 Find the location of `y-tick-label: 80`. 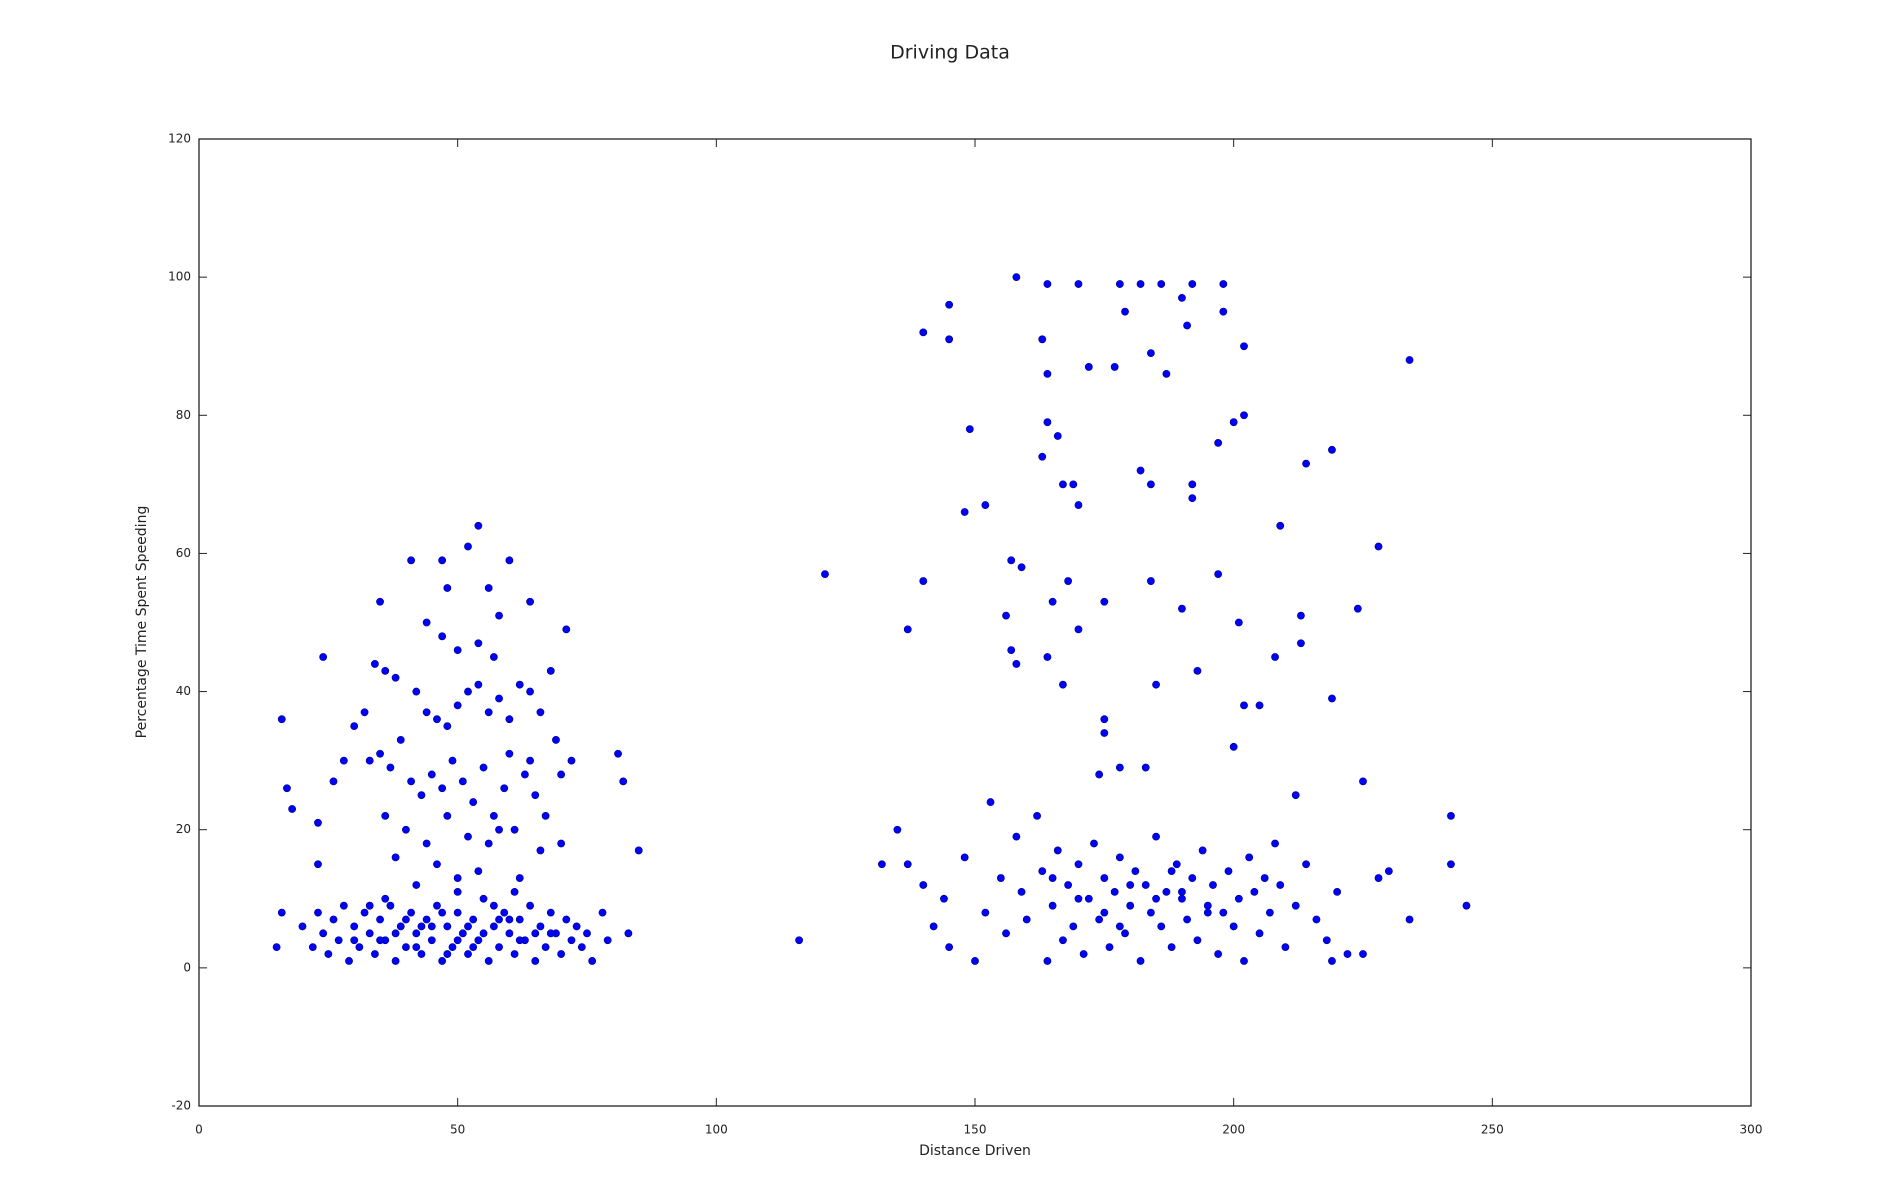

y-tick-label: 80 is located at coordinates (183, 415).